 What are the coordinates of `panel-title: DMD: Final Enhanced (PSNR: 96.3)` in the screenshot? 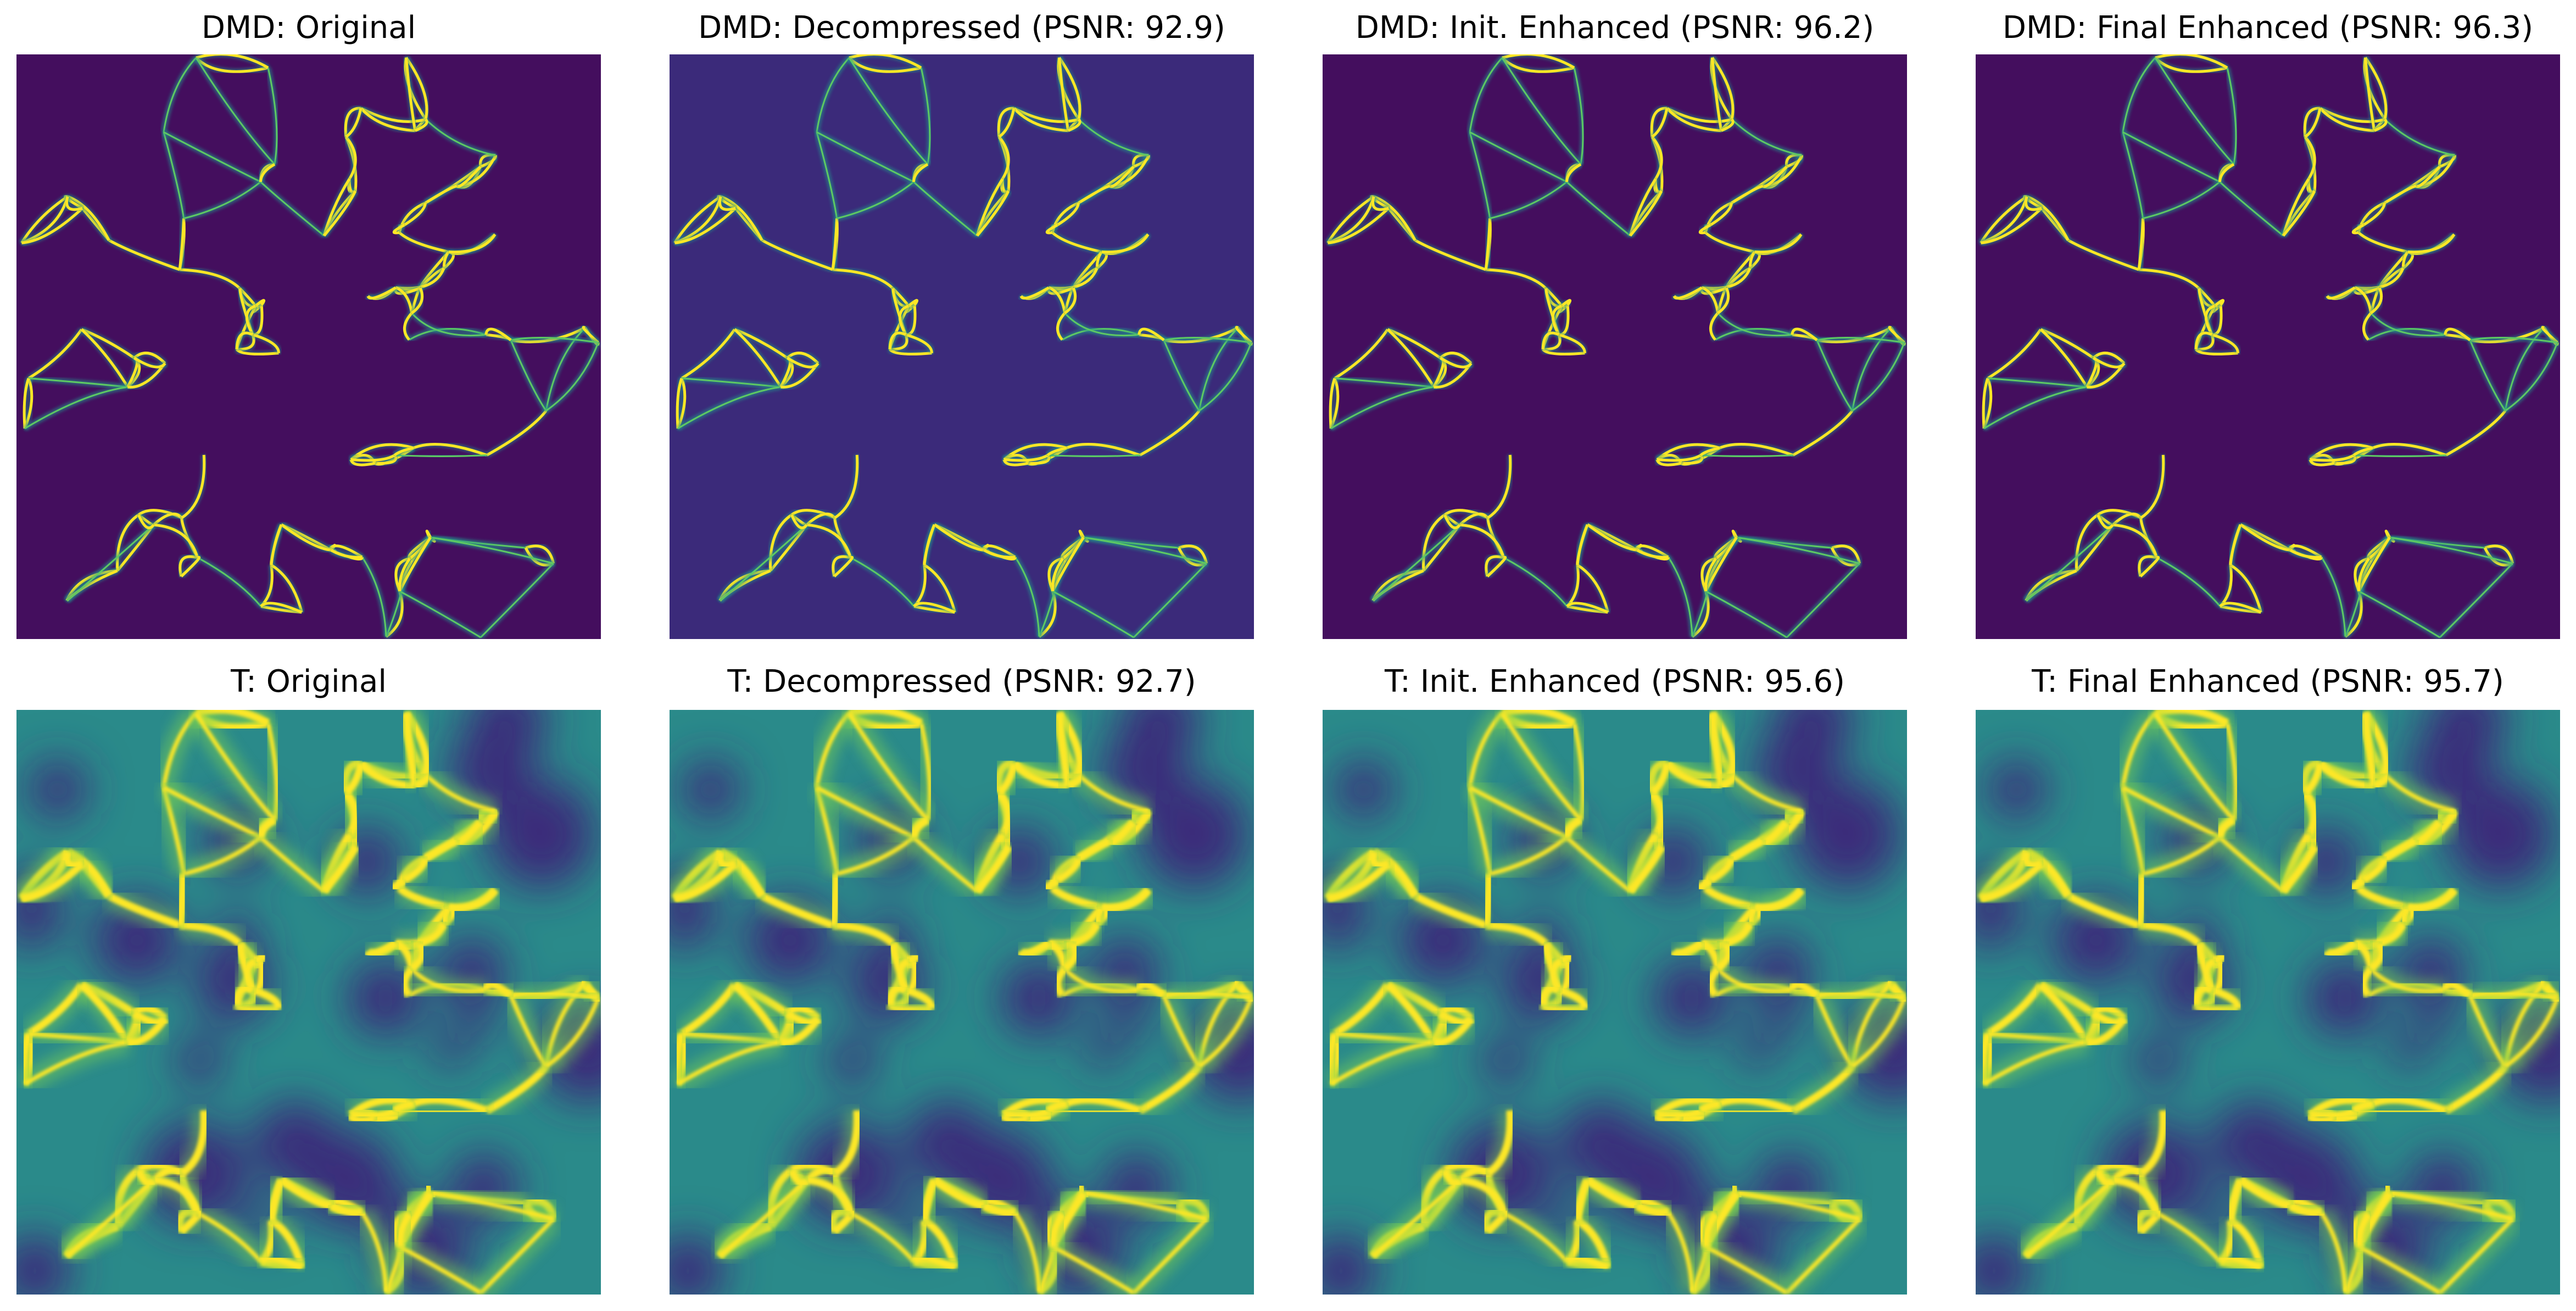 It's located at (2268, 28).